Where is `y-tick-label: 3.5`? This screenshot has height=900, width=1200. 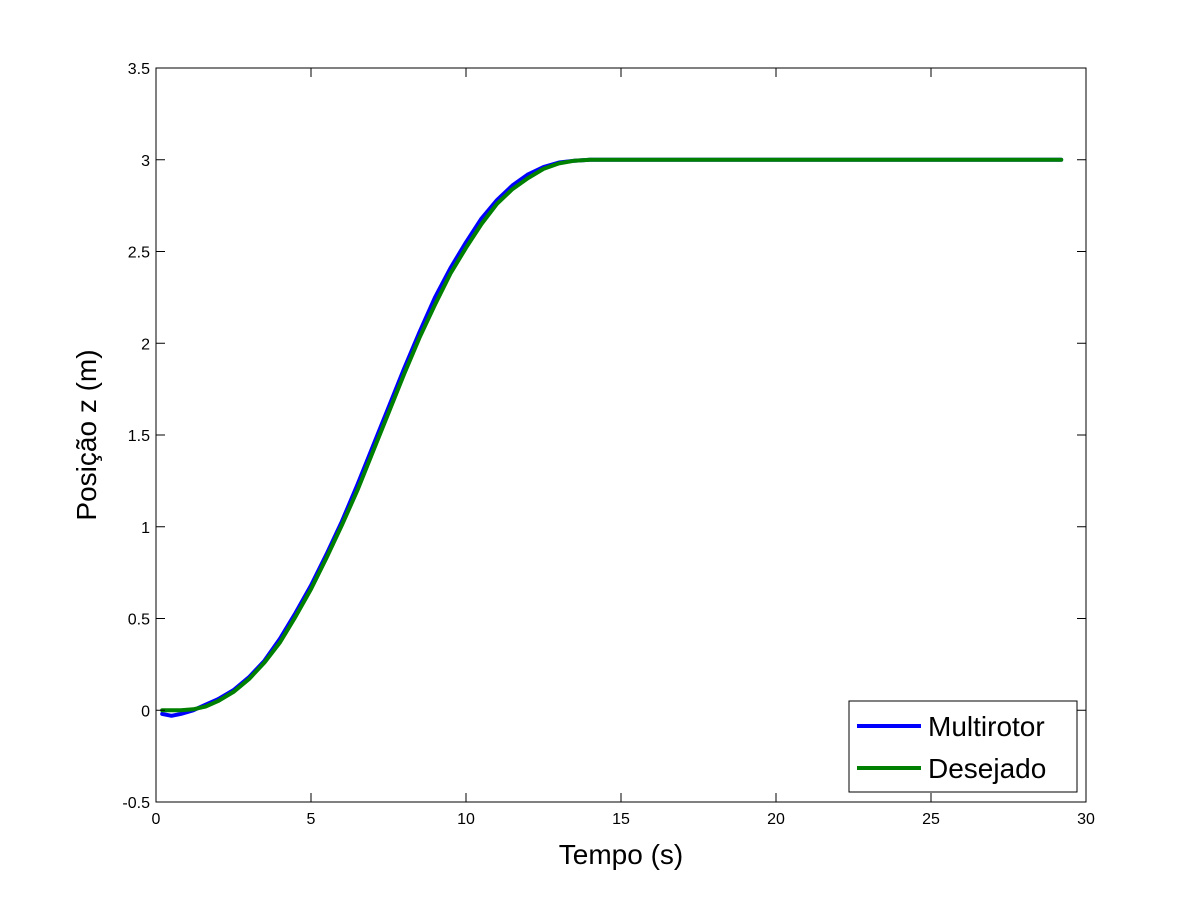
y-tick-label: 3.5 is located at coordinates (139, 69).